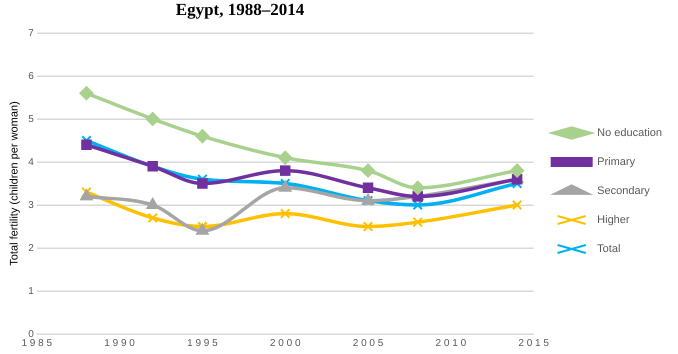  I want to click on y-tick-label: 2, so click(31, 248).